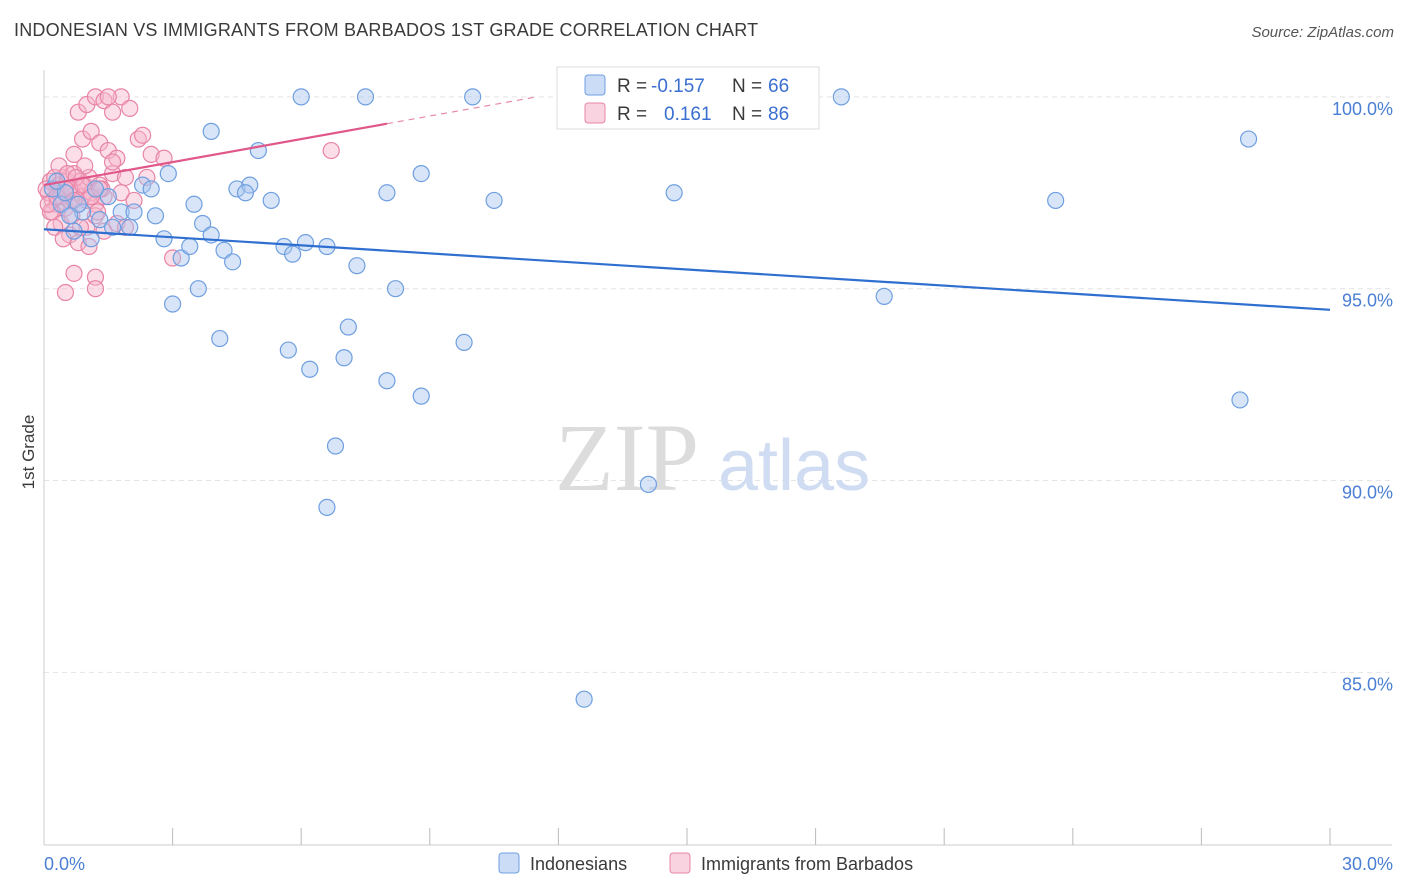 The height and width of the screenshot is (892, 1406). What do you see at coordinates (687, 269) in the screenshot?
I see `indonesians-trend-line` at bounding box center [687, 269].